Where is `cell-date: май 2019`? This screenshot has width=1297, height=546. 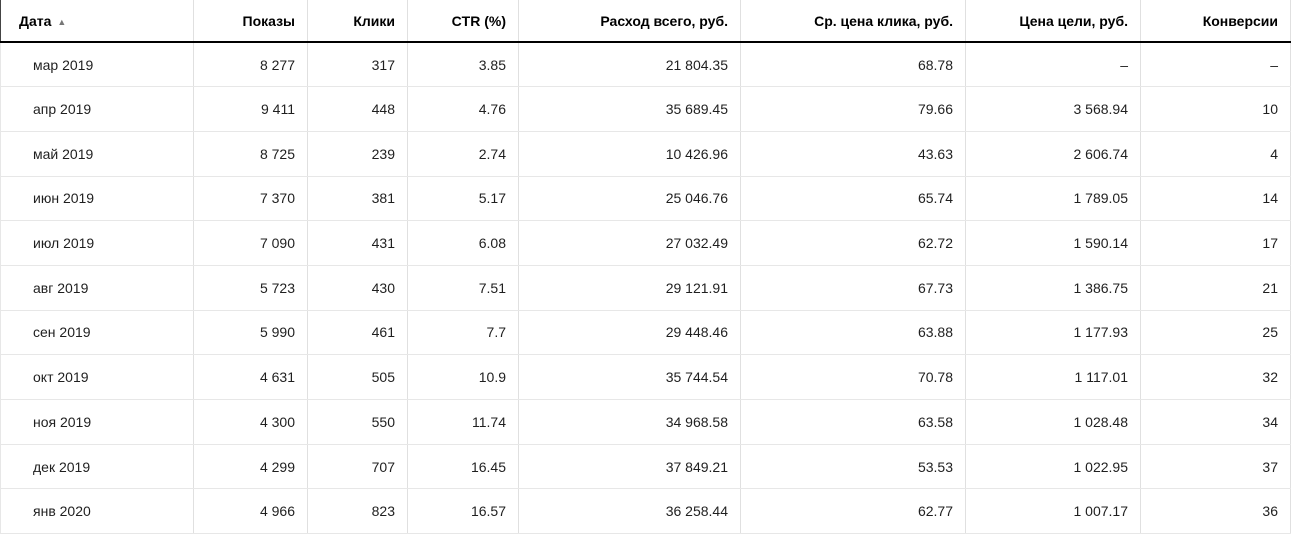 cell-date: май 2019 is located at coordinates (97, 154).